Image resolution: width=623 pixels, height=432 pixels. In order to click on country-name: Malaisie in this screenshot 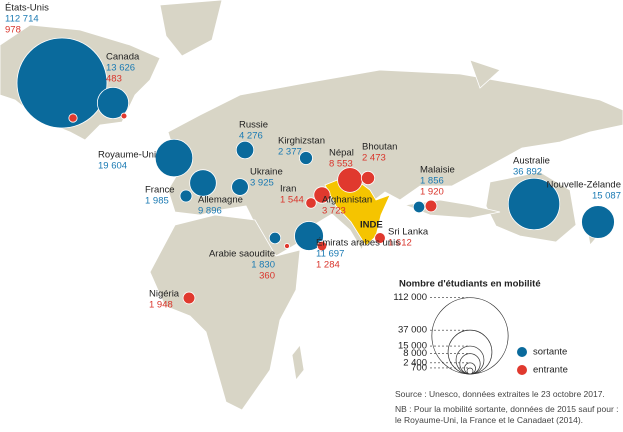, I will do `click(437, 170)`.